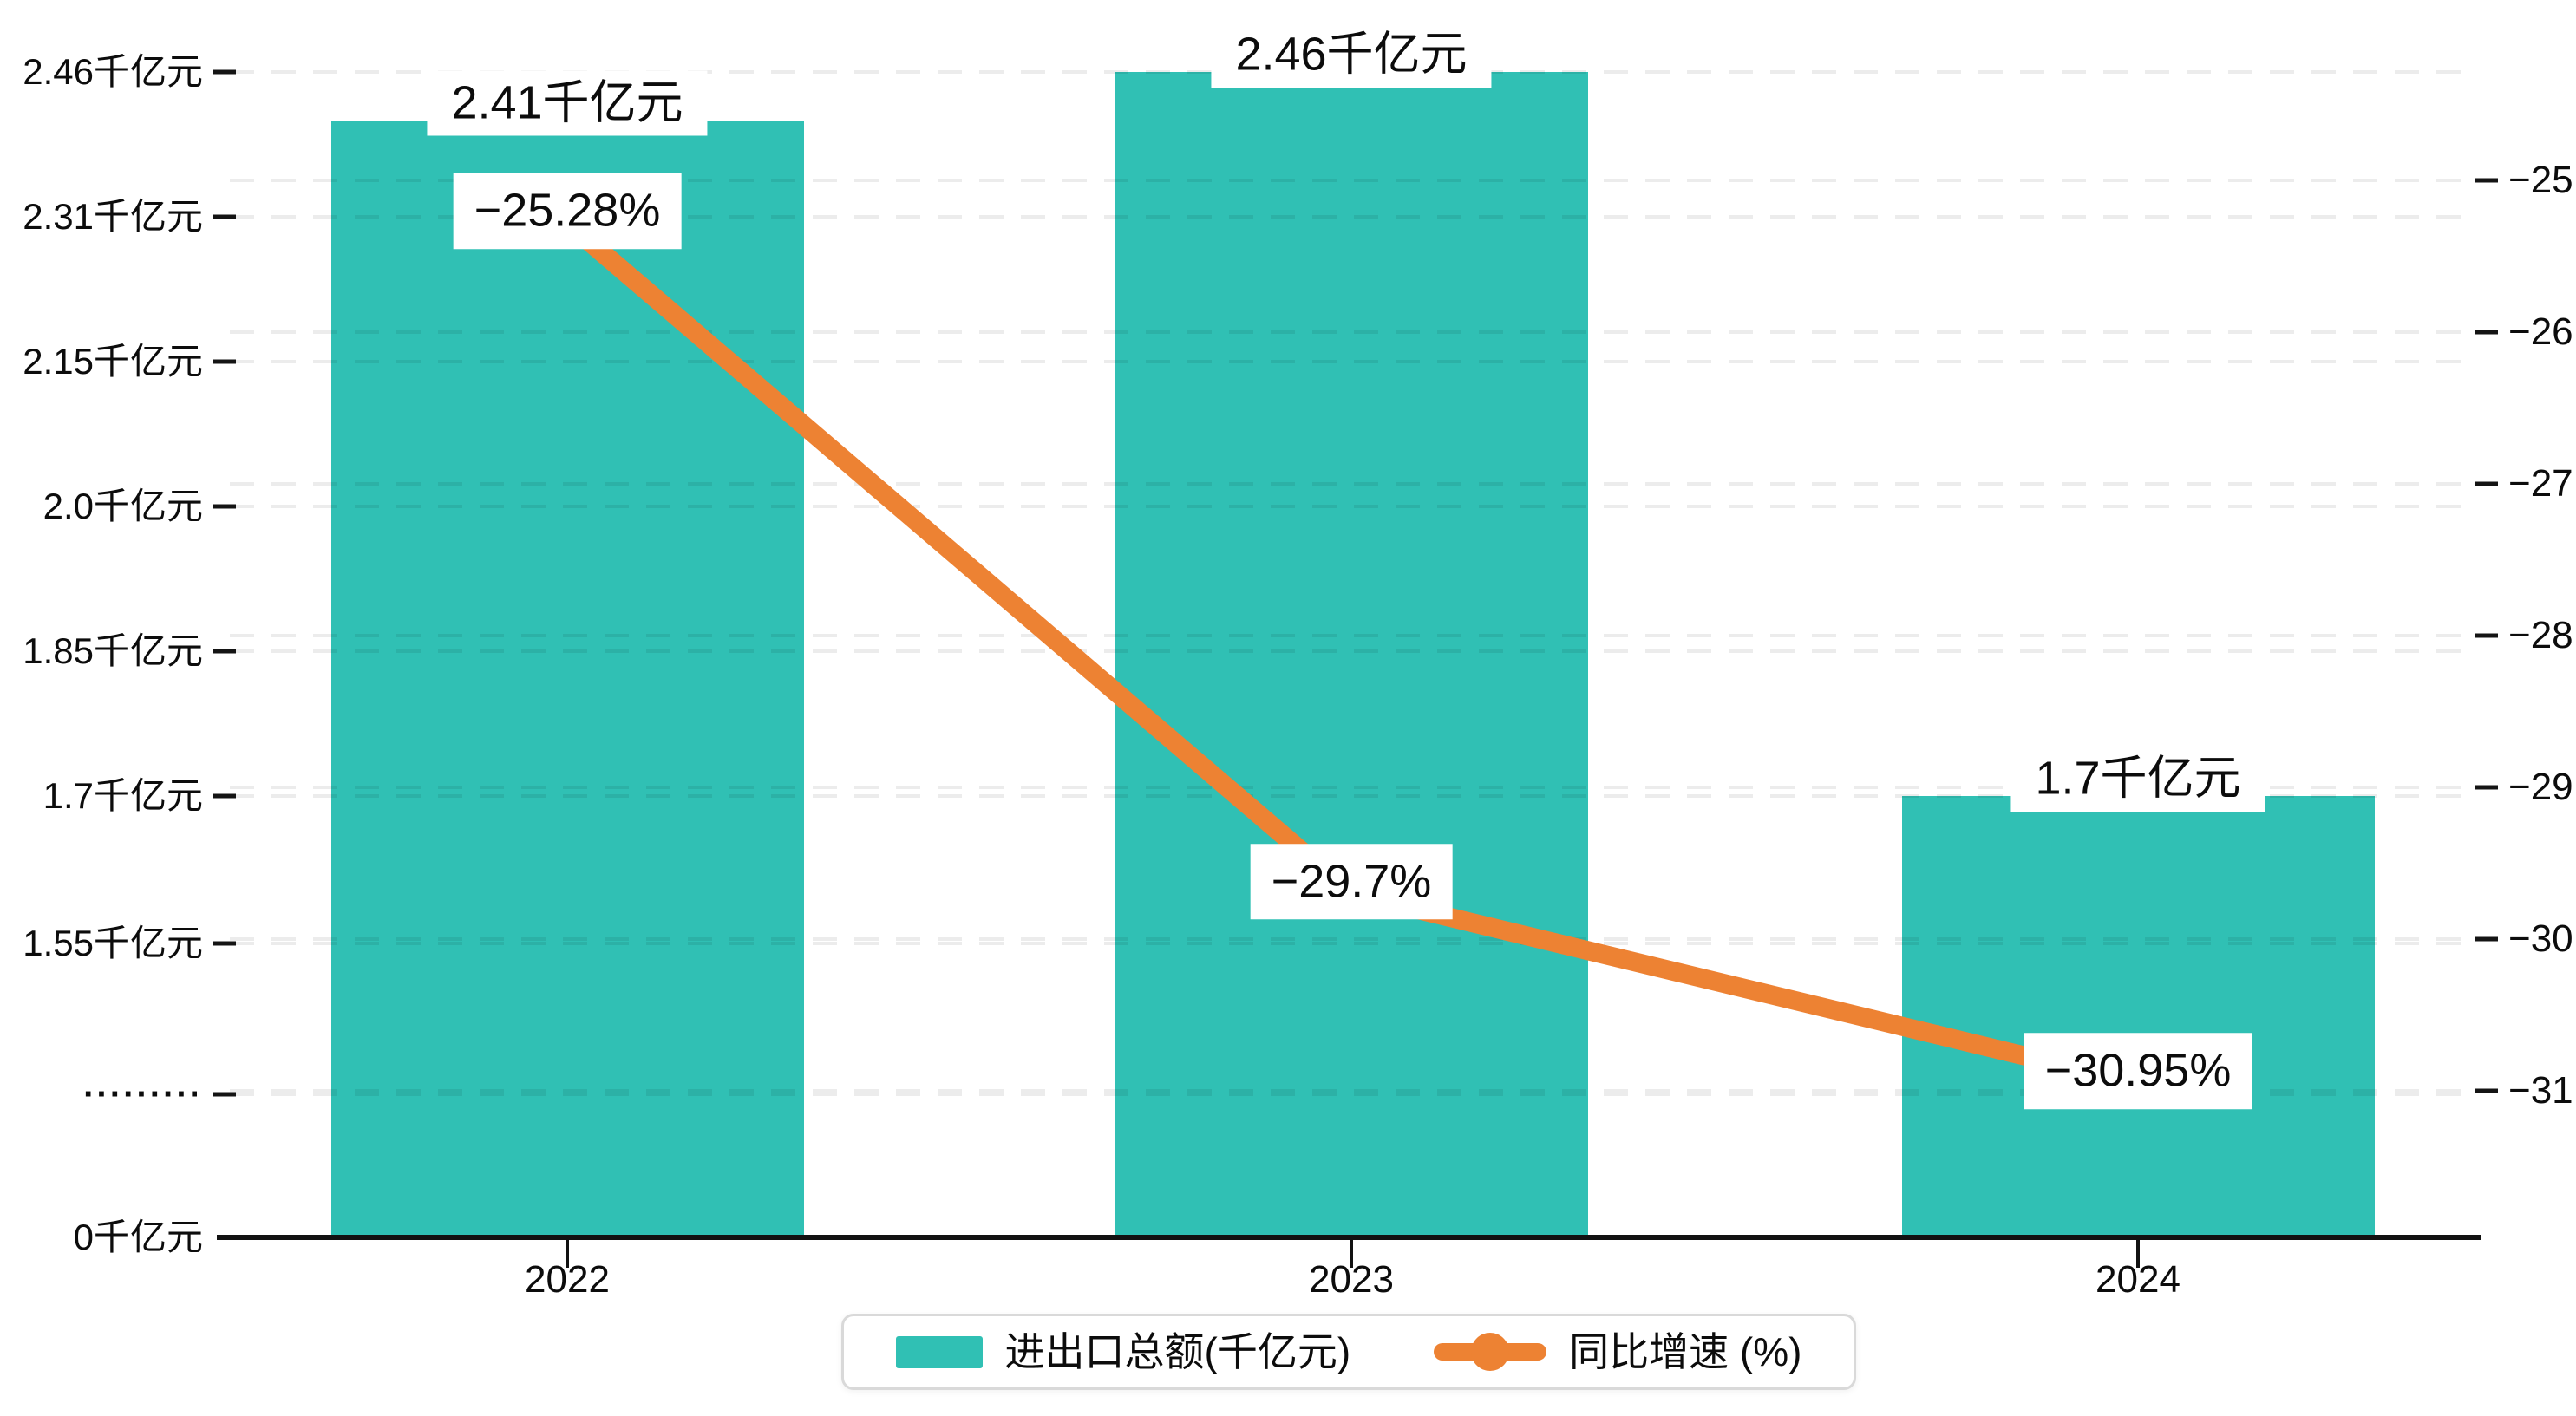 Image resolution: width=2576 pixels, height=1416 pixels. Describe the element at coordinates (113, 362) in the screenshot. I see `left-axis-tick-label: 2.15千亿元` at that location.